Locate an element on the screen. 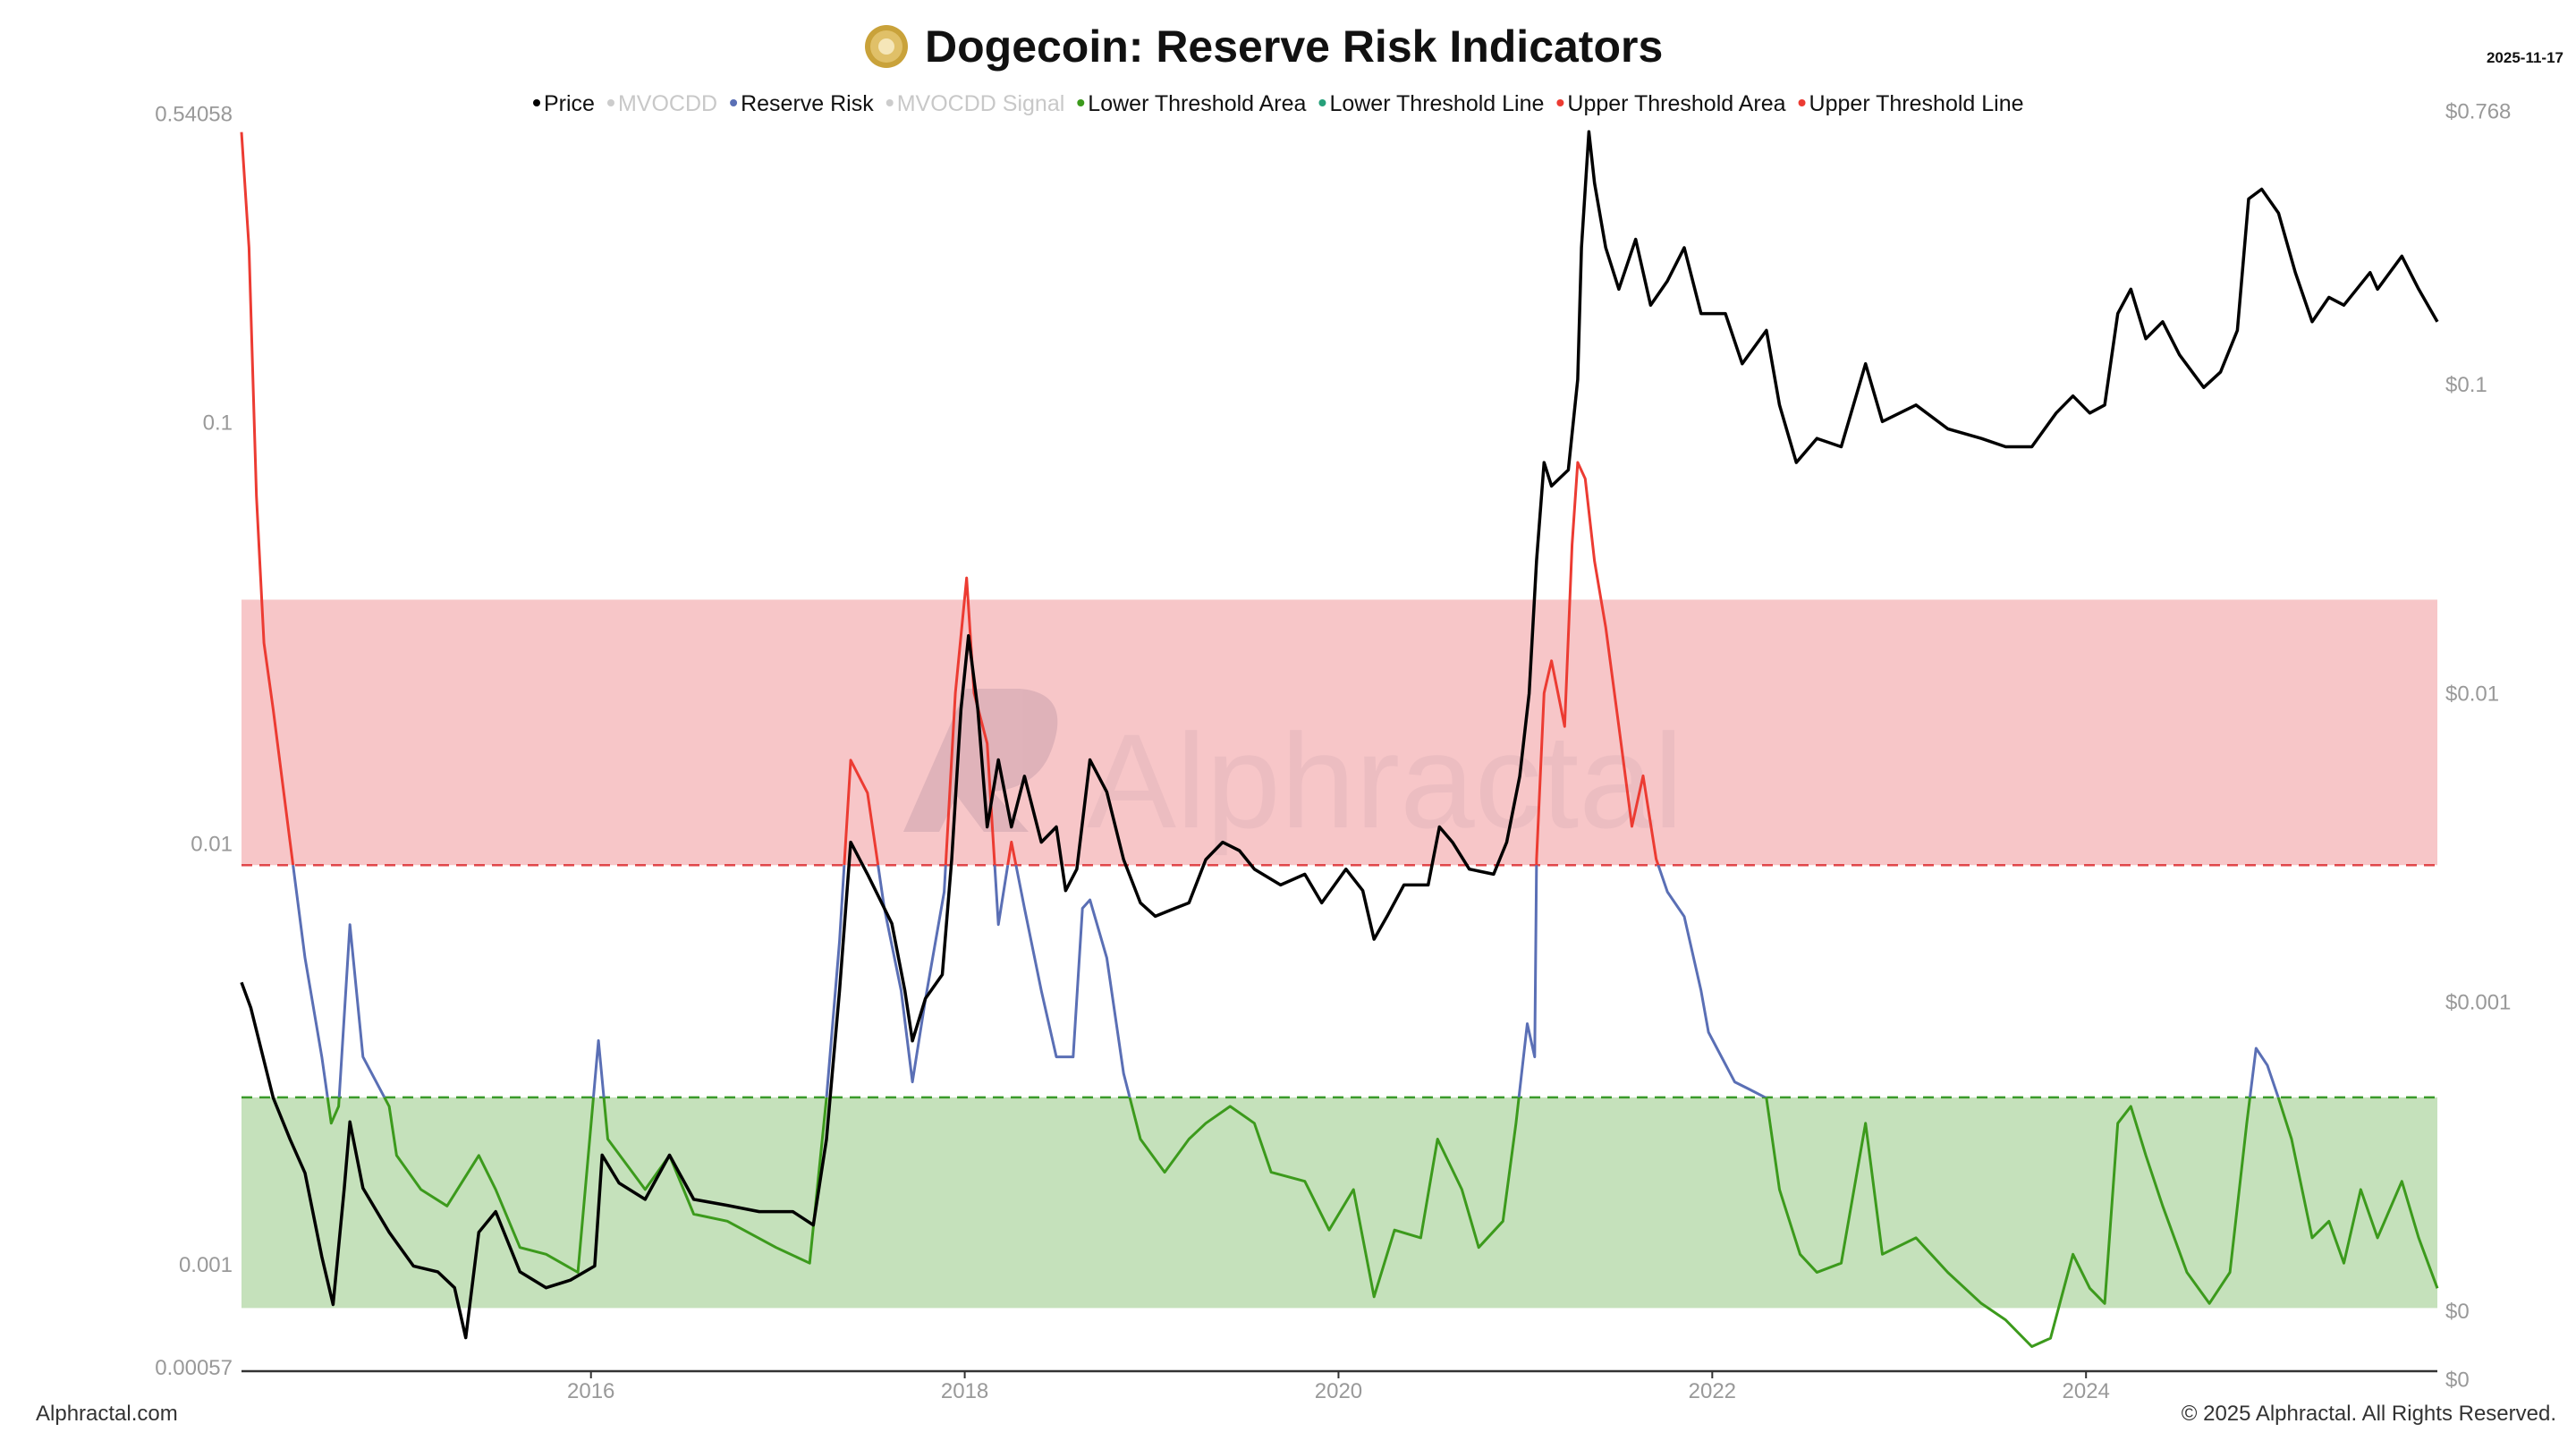  legend-item-mvocdd-signal: MVOCDD Signal is located at coordinates (975, 103).